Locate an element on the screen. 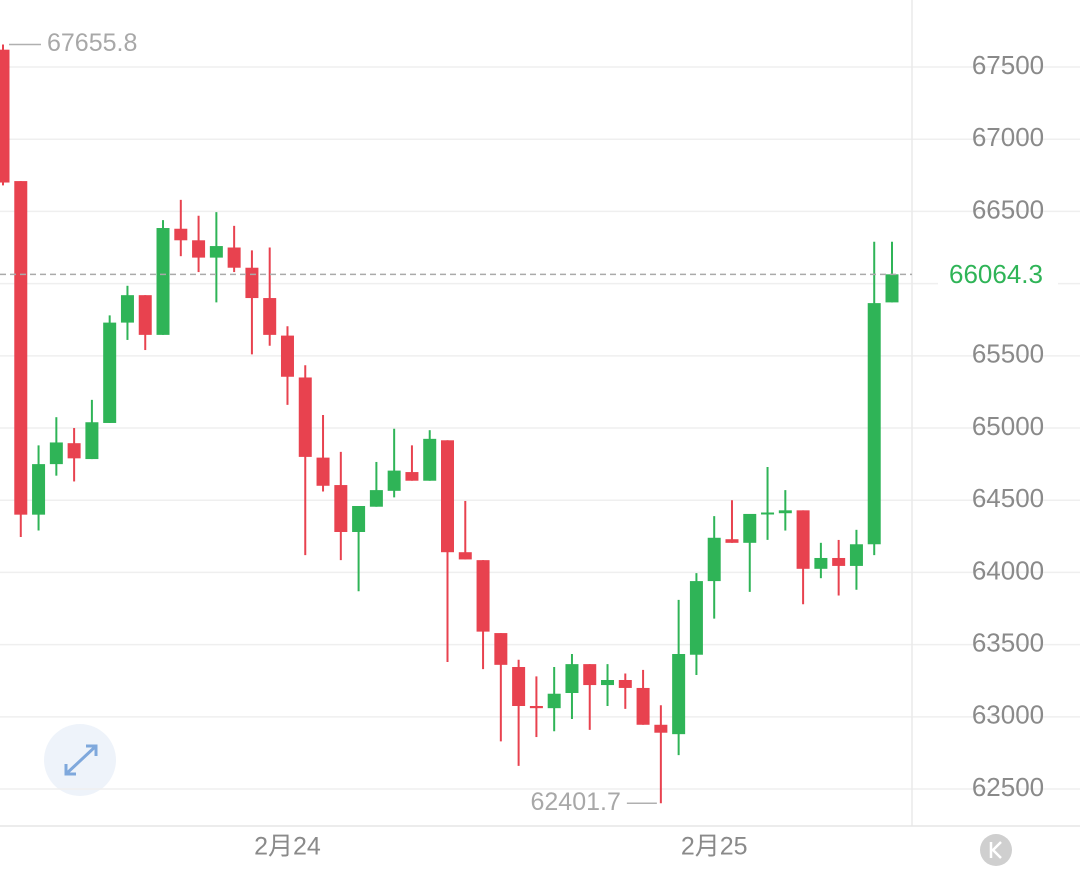  last-price-bg is located at coordinates (998, 274).